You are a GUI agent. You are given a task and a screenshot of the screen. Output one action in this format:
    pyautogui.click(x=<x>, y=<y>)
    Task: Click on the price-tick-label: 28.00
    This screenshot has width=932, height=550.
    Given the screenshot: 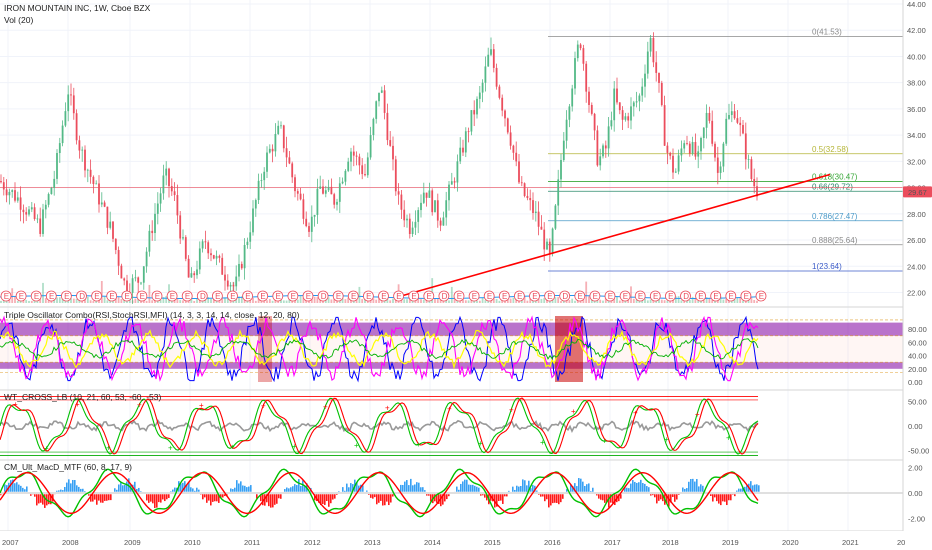 What is the action you would take?
    pyautogui.click(x=916, y=214)
    